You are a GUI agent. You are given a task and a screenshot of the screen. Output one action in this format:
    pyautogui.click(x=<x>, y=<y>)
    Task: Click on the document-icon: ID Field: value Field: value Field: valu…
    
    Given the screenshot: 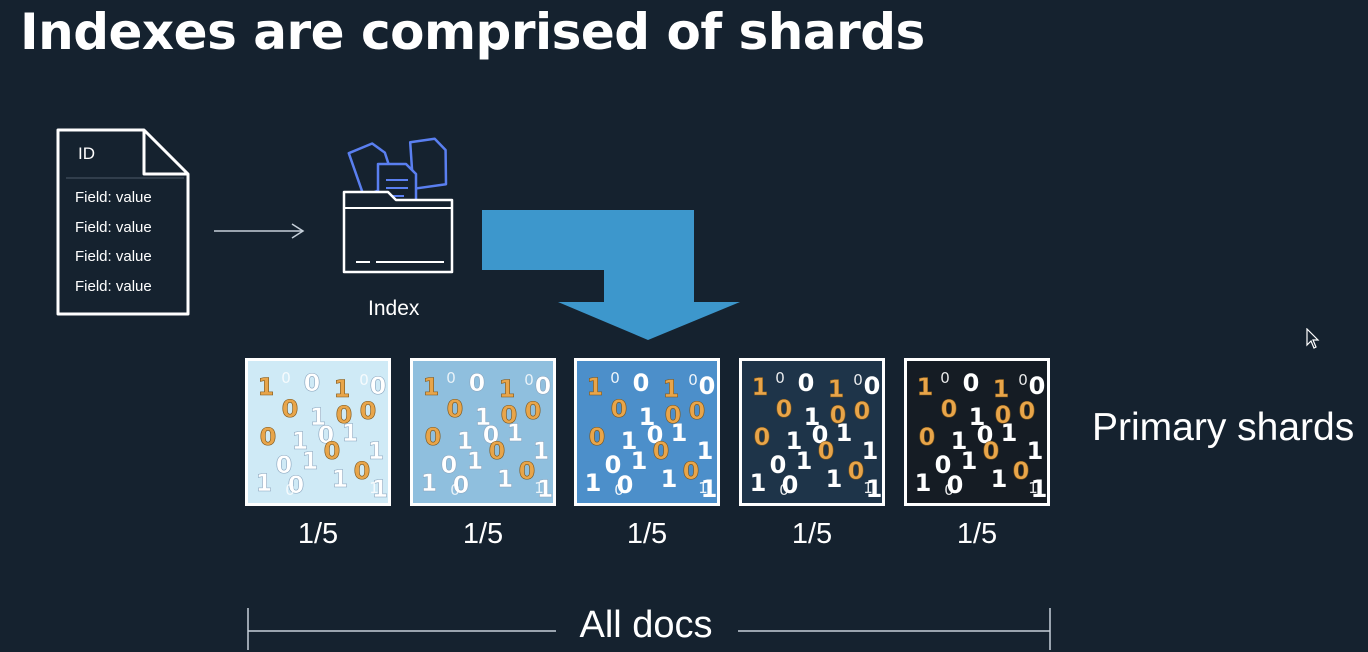 What is the action you would take?
    pyautogui.click(x=123, y=223)
    